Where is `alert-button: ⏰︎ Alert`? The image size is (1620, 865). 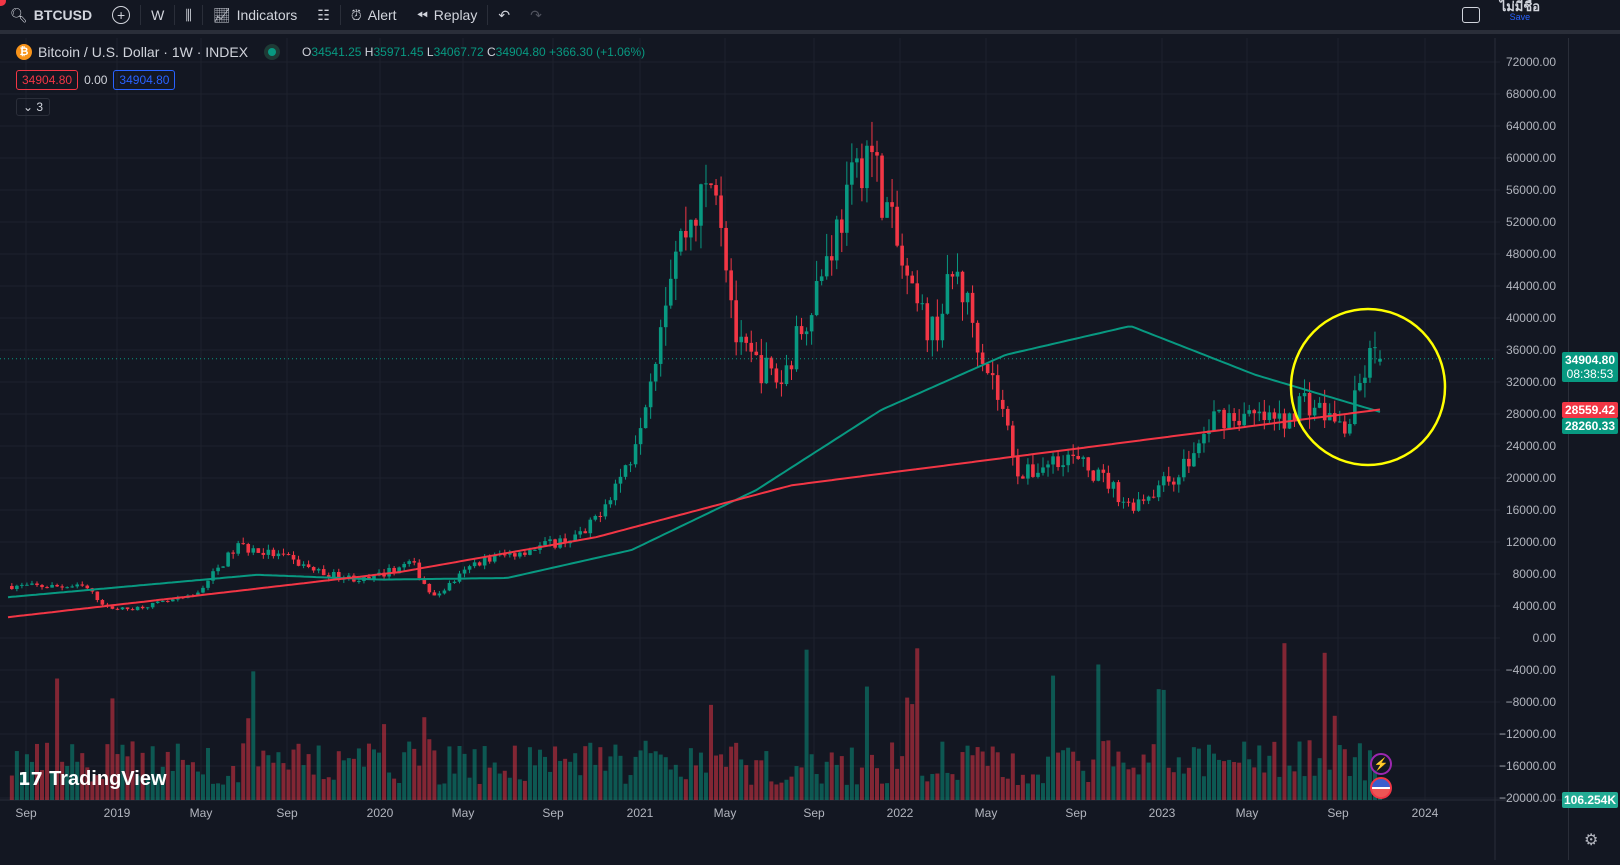 alert-button: ⏰︎ Alert is located at coordinates (373, 15).